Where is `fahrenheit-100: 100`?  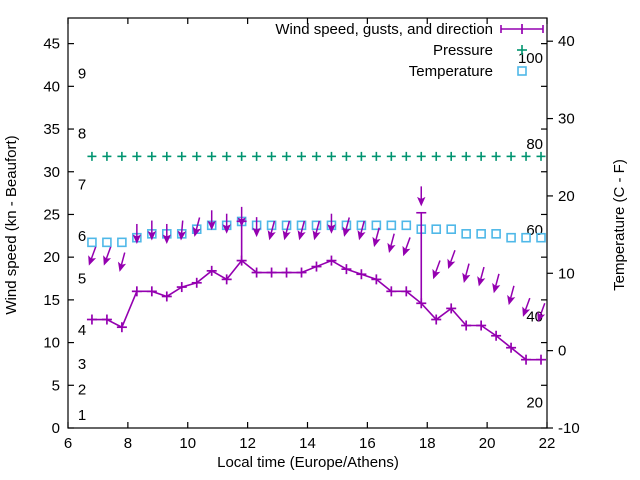
fahrenheit-100: 100 is located at coordinates (530, 58).